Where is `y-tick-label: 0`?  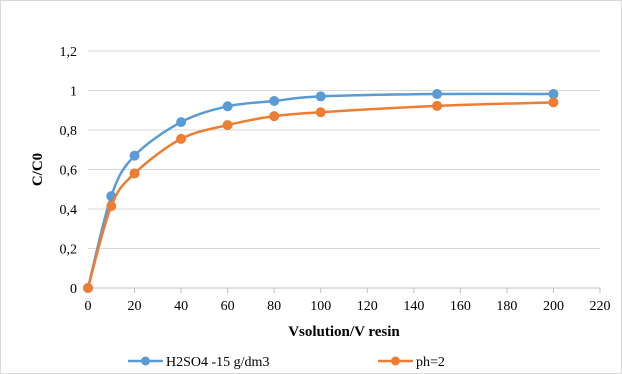 y-tick-label: 0 is located at coordinates (73, 289).